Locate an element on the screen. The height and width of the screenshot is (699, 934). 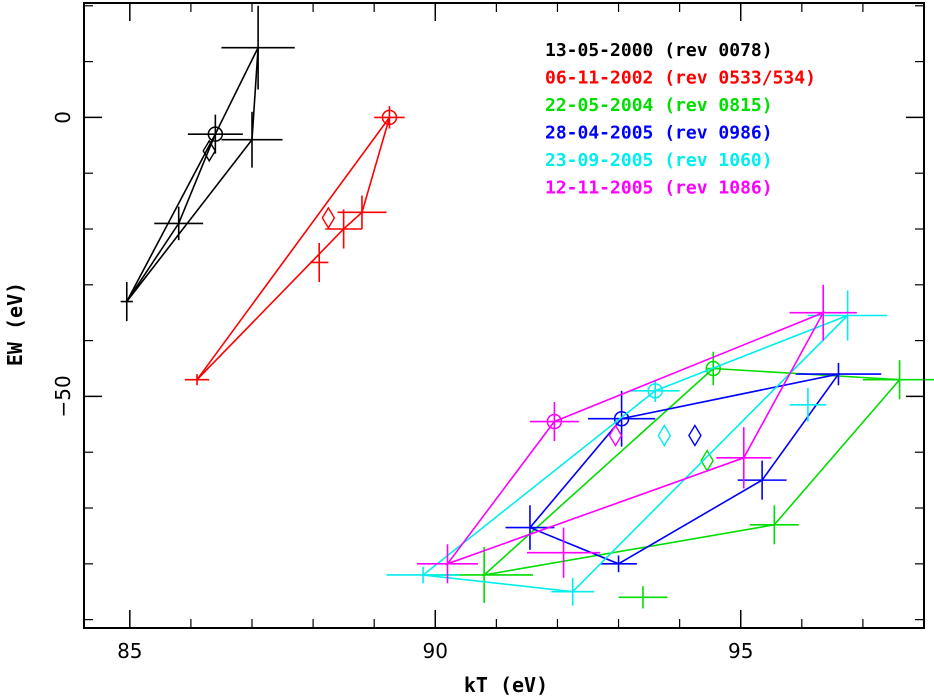
legend-entry: 12-11-2005 (rev 1086) is located at coordinates (659, 188).